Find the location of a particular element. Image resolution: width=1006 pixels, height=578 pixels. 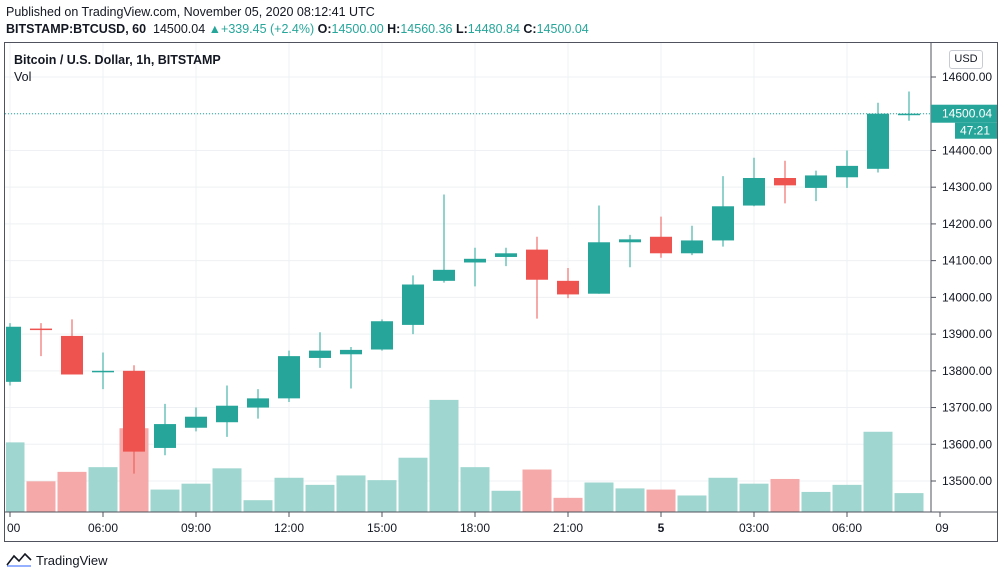

low-value: 14480.84 is located at coordinates (493, 29).